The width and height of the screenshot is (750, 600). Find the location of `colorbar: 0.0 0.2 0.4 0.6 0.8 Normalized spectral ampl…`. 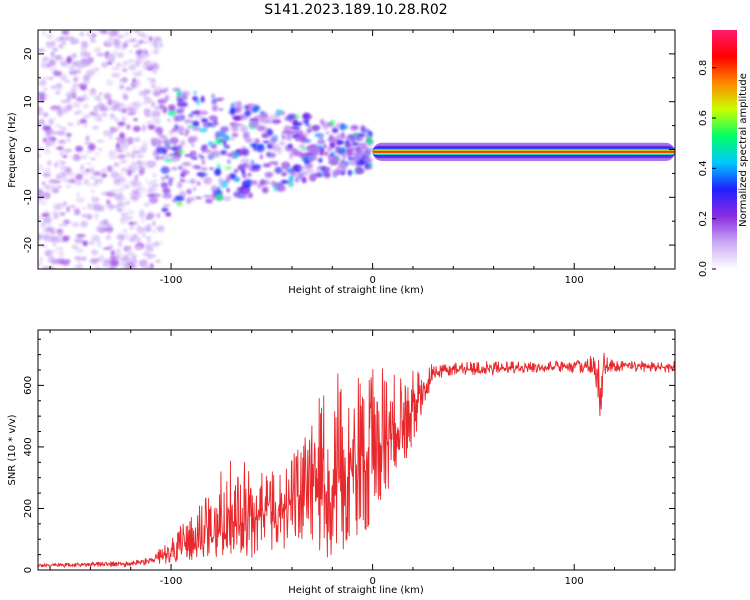

colorbar: 0.0 0.2 0.4 0.6 0.8 Normalized spectral ampl… is located at coordinates (723, 153).